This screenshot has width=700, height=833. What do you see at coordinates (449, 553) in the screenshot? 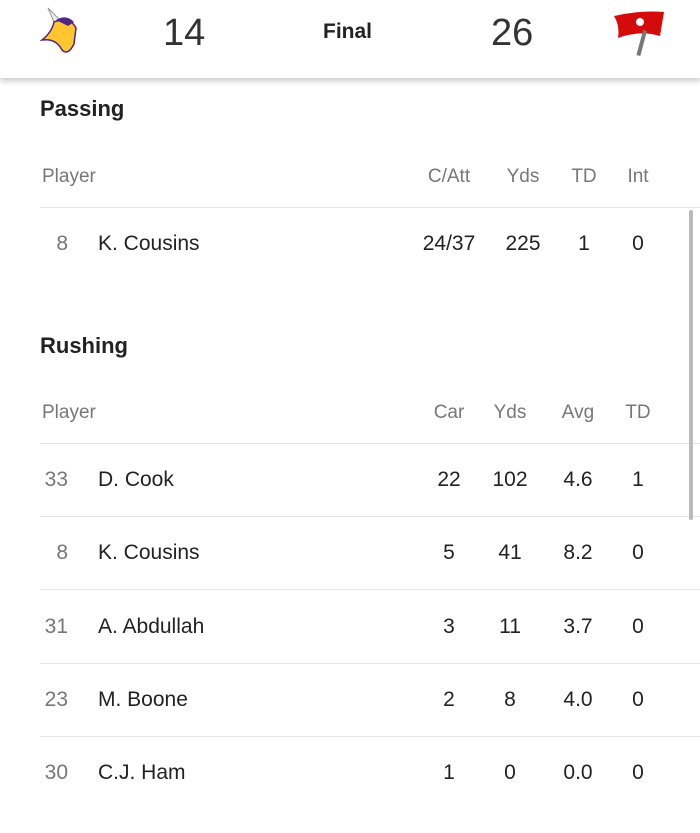
I see `car: 5` at bounding box center [449, 553].